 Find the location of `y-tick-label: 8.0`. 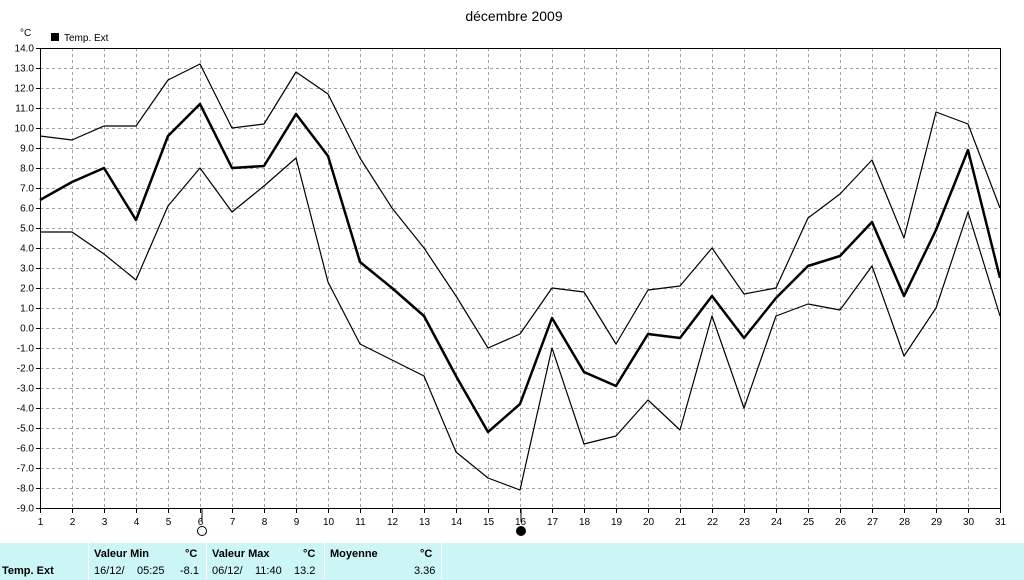

y-tick-label: 8.0 is located at coordinates (27, 169).